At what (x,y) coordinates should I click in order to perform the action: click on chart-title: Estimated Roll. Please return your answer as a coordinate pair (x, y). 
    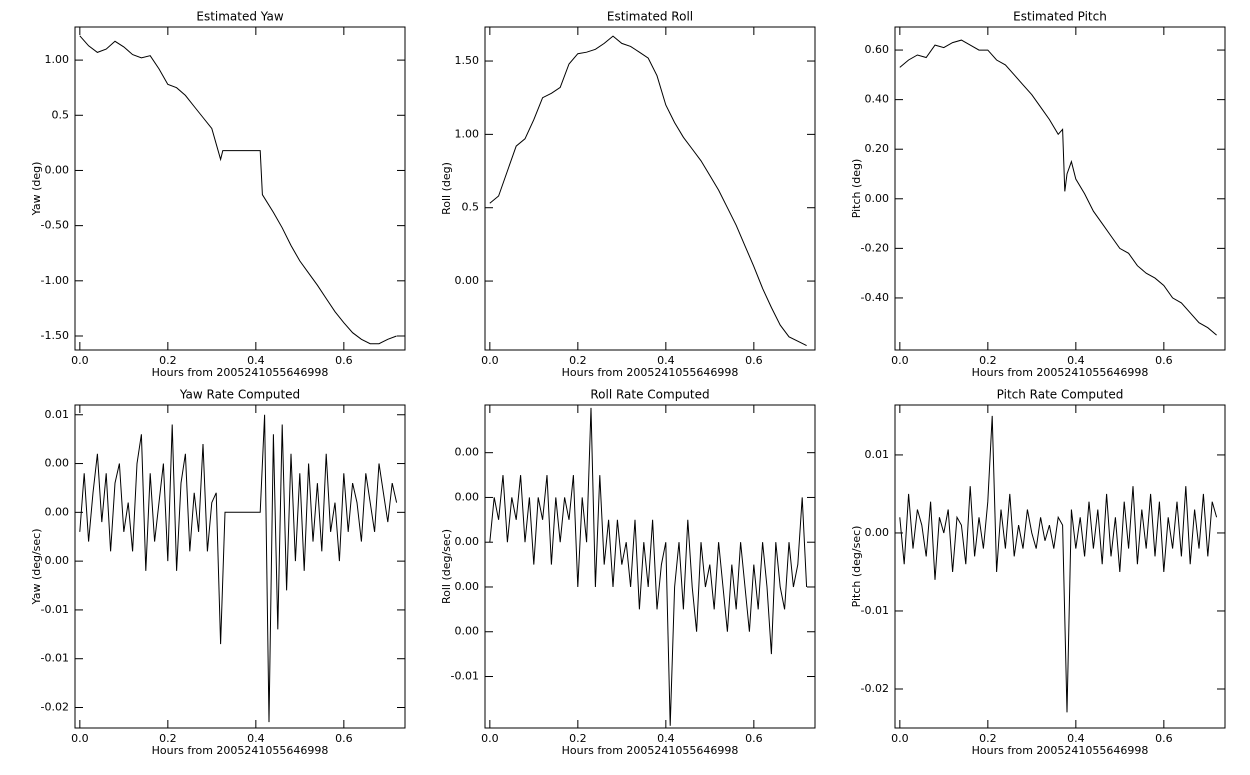
    Looking at the image, I should click on (650, 17).